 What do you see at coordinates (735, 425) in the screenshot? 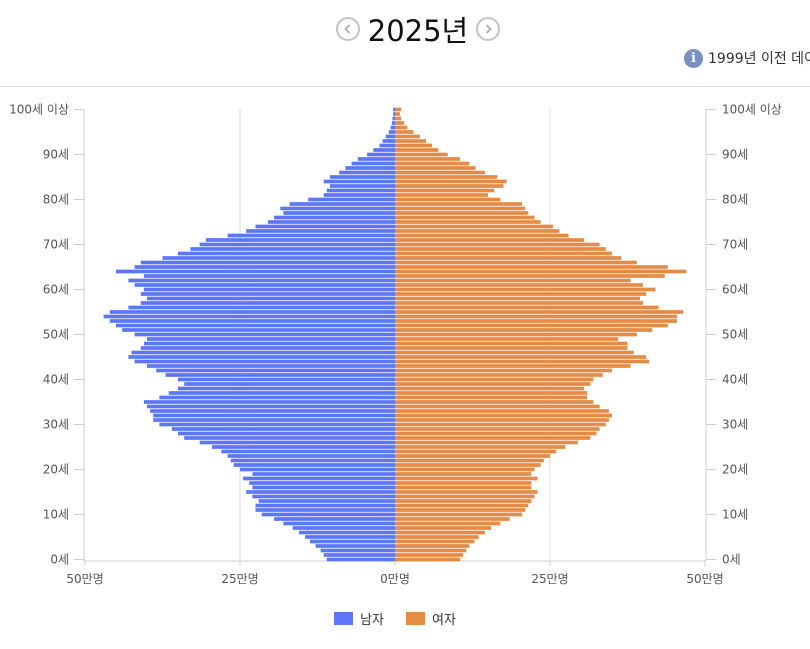
I see `y-tick-label-right: 30세` at bounding box center [735, 425].